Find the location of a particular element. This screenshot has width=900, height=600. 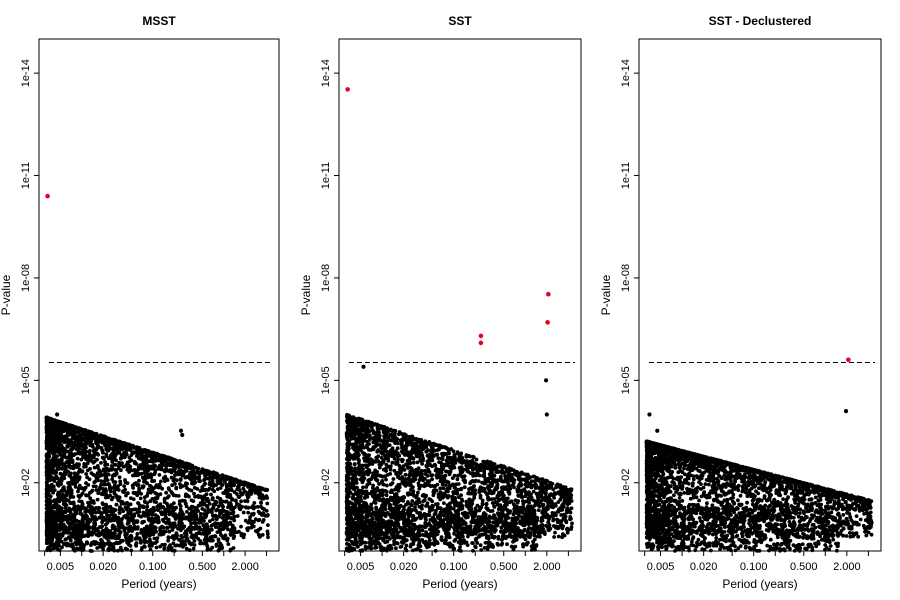

y-tick-label: 1e-08 is located at coordinates (326, 278).